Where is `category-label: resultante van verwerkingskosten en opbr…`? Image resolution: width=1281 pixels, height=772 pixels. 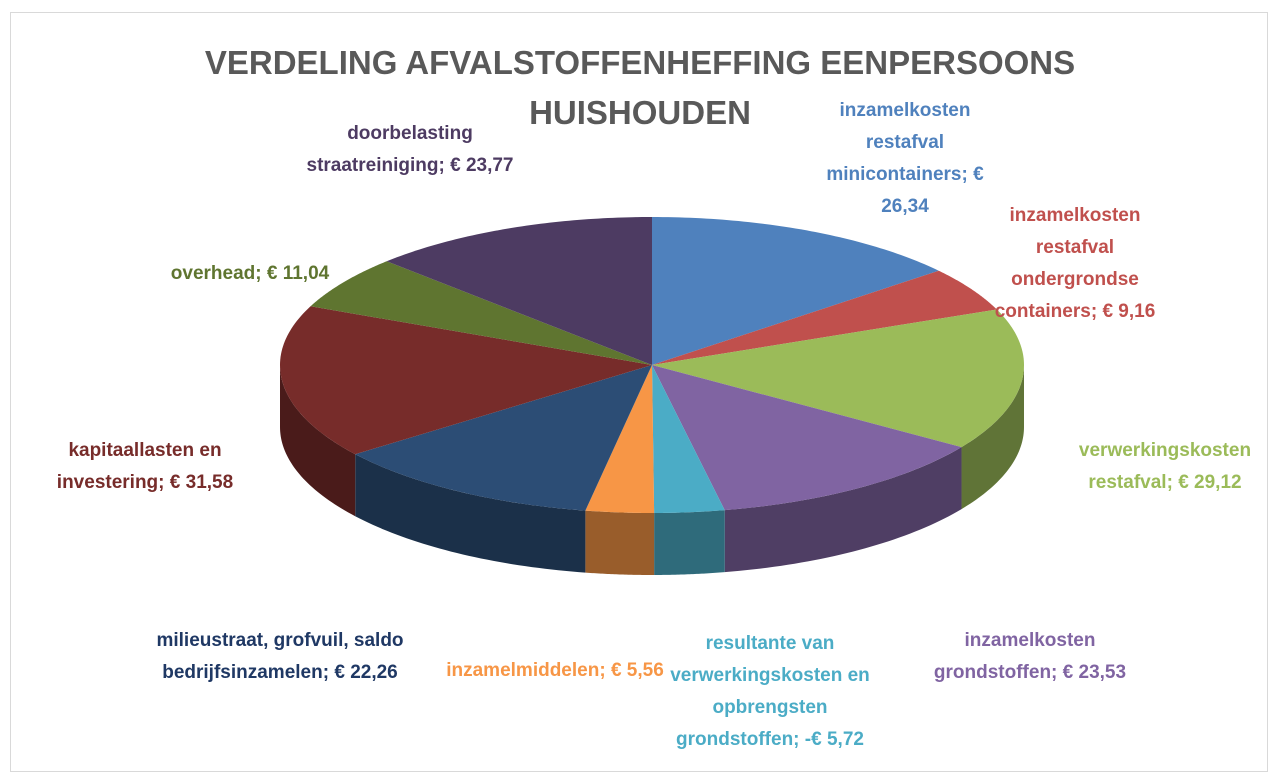 category-label: resultante van verwerkingskosten en opbr… is located at coordinates (770, 691).